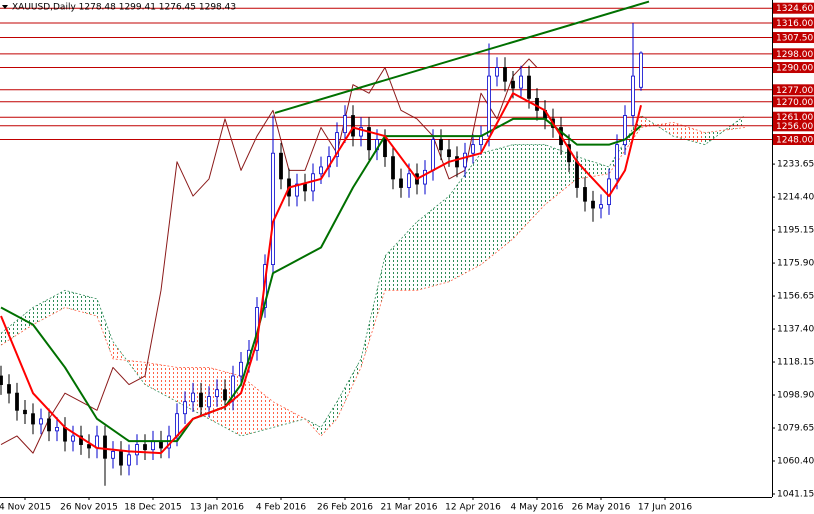  I want to click on x-tick-label: 17 Jun 2016, so click(665, 508).